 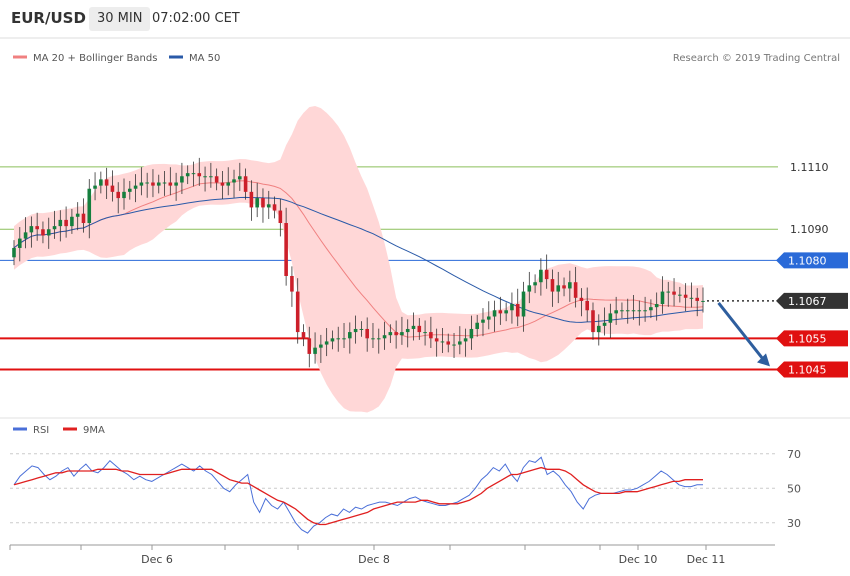 I want to click on rsi-tick-50: 50, so click(x=794, y=488).